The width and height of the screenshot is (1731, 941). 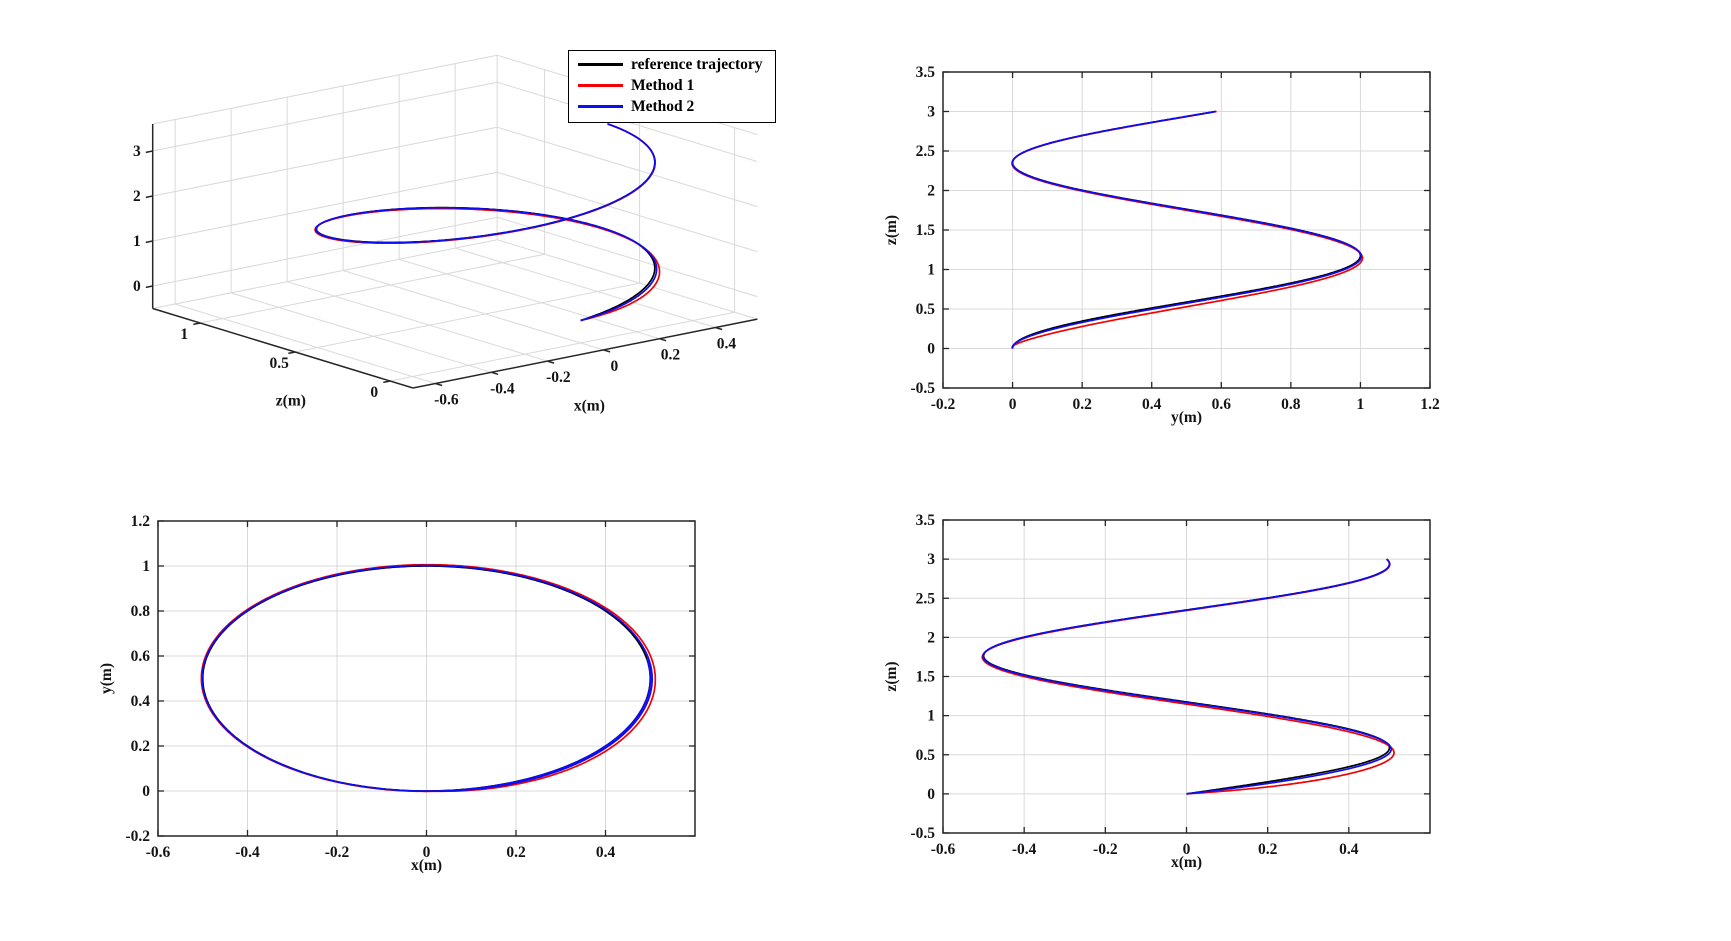 What do you see at coordinates (137, 836) in the screenshot?
I see `y-tick-label: -0.2` at bounding box center [137, 836].